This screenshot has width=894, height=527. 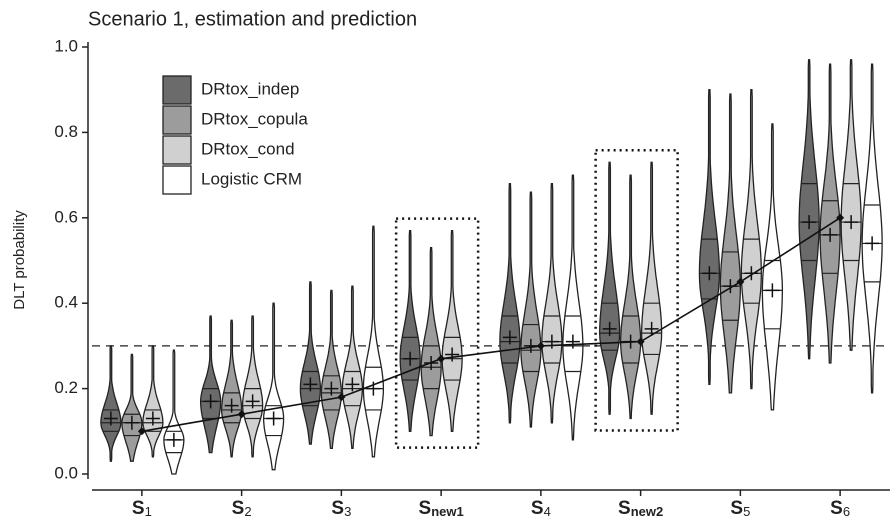 What do you see at coordinates (250, 88) in the screenshot?
I see `legend-label: DRtox_indep` at bounding box center [250, 88].